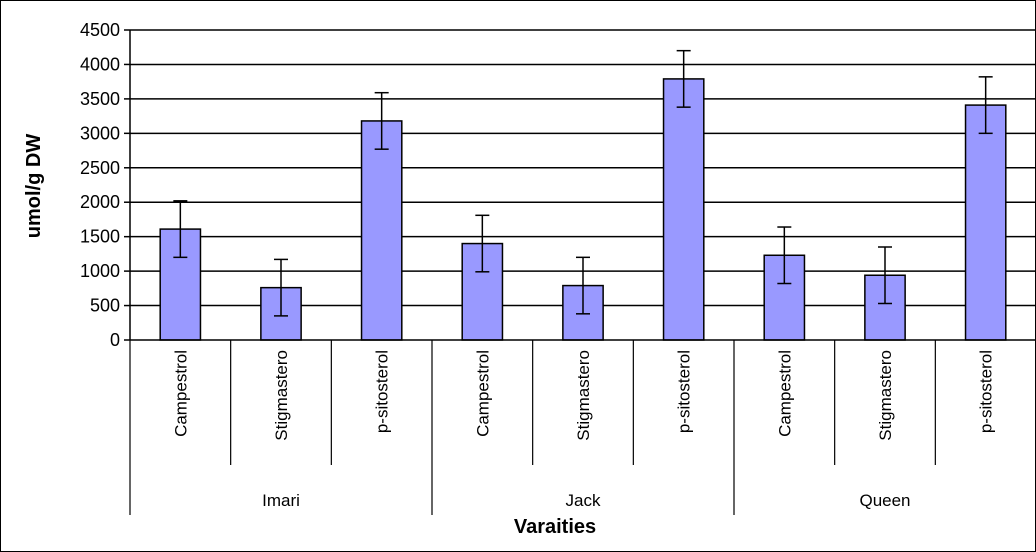  Describe the element at coordinates (555, 527) in the screenshot. I see `x-axis-title: Varaities` at that location.